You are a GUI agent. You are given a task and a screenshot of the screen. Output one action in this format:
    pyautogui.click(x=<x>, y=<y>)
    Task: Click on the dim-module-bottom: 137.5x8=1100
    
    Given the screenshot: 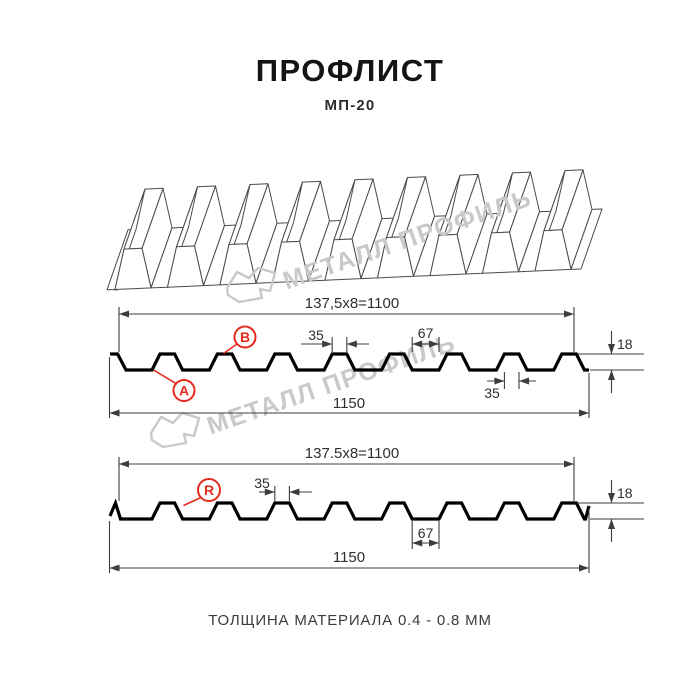 What is the action you would take?
    pyautogui.click(x=352, y=453)
    